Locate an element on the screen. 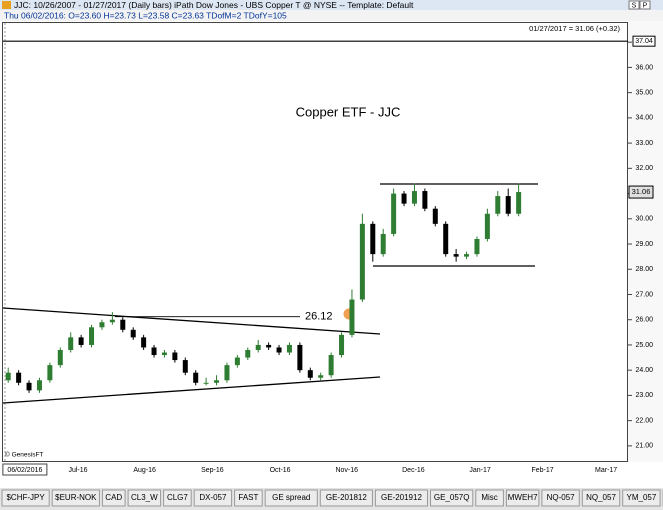  tab-label: $EUR-NOK is located at coordinates (76, 497).